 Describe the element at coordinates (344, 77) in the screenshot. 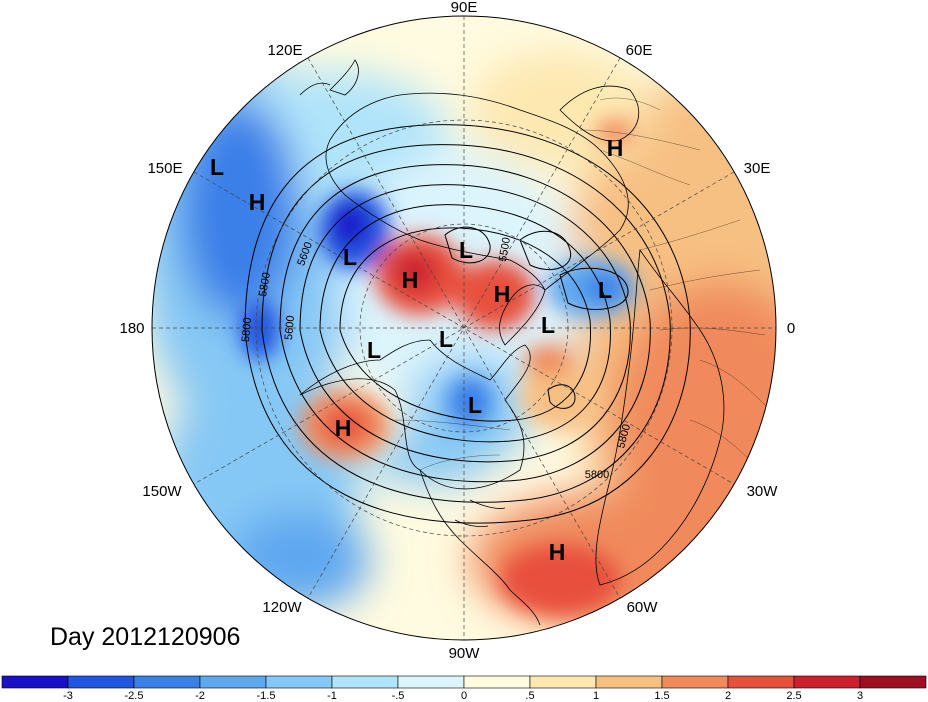

I see `japan-coast` at that location.